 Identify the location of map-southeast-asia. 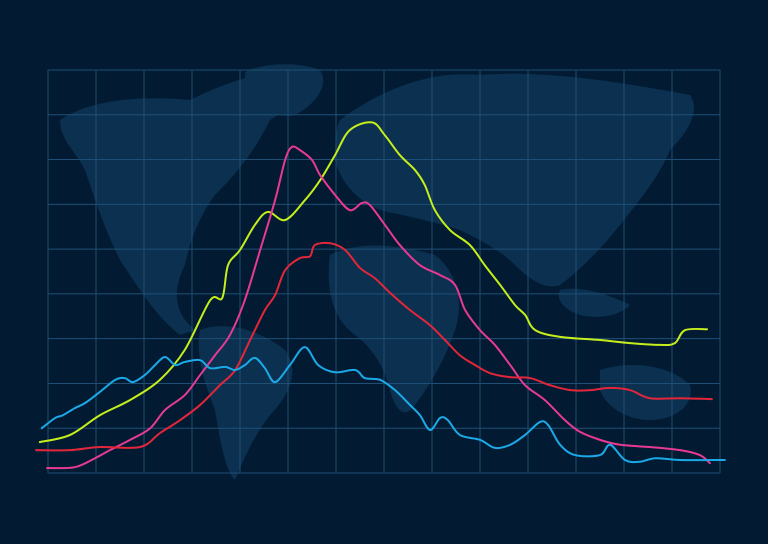
(594, 302).